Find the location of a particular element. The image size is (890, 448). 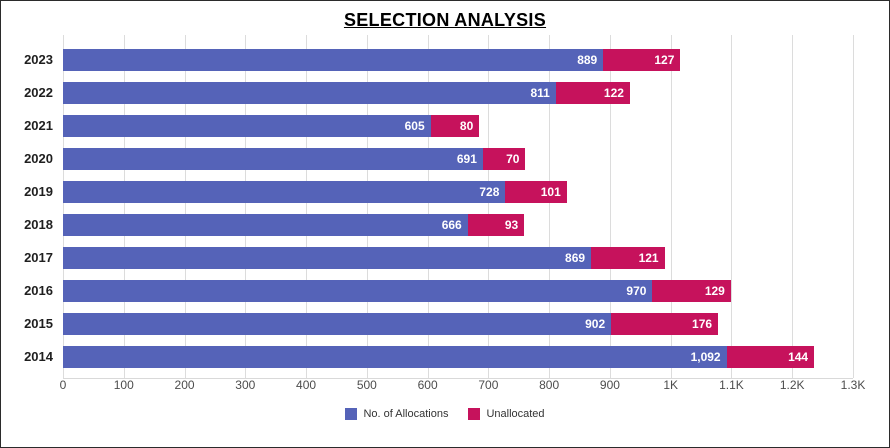

stacked-bar: 889 127 is located at coordinates (458, 59).